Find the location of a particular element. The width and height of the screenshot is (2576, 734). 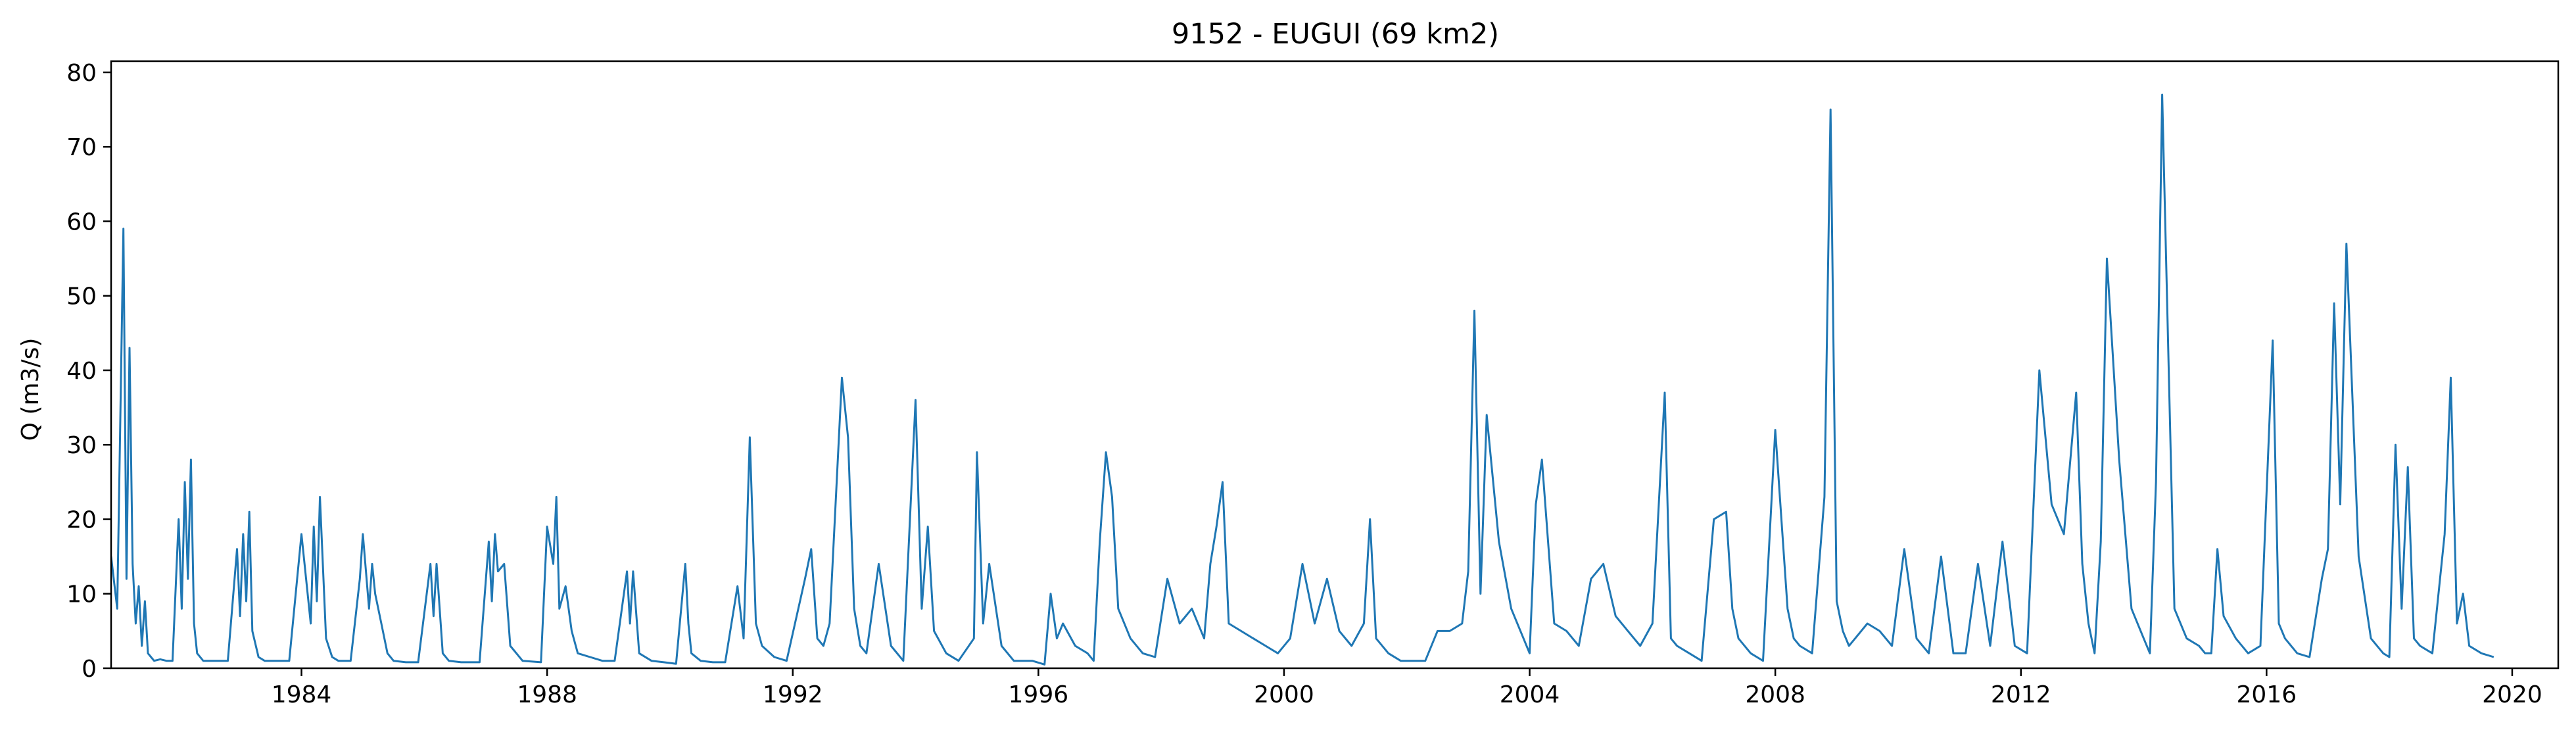

y-tick-label: 80 is located at coordinates (81, 73).